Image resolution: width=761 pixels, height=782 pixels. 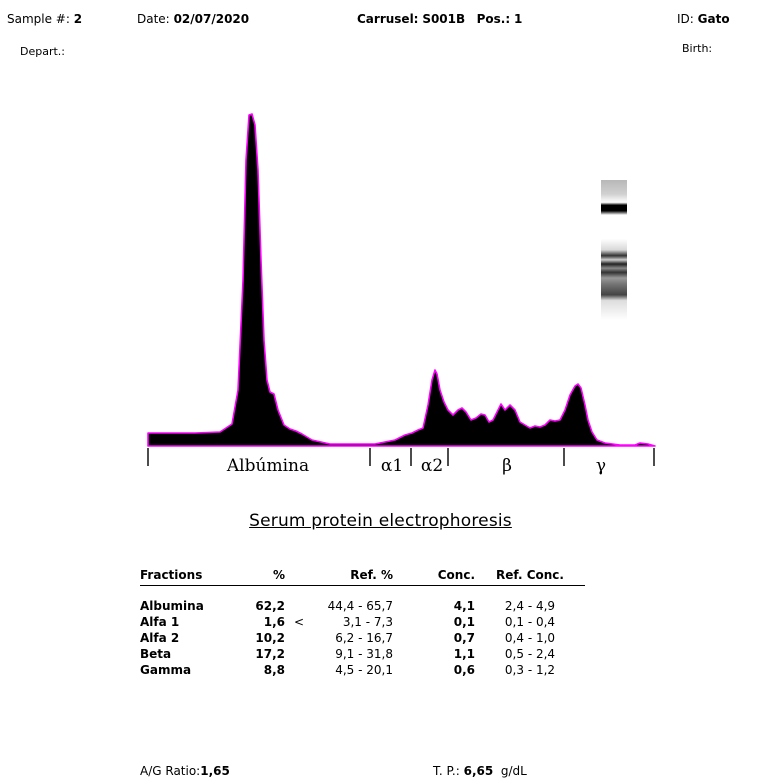 What do you see at coordinates (530, 575) in the screenshot?
I see `column-header-ref-conc: Ref. Conc.` at bounding box center [530, 575].